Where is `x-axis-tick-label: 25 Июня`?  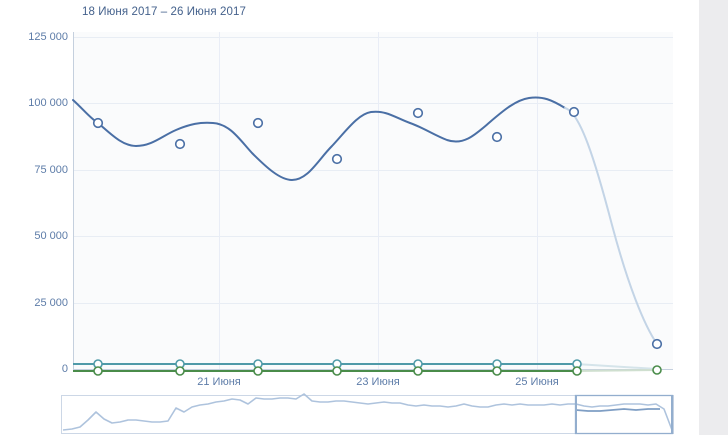 x-axis-tick-label: 25 Июня is located at coordinates (537, 382).